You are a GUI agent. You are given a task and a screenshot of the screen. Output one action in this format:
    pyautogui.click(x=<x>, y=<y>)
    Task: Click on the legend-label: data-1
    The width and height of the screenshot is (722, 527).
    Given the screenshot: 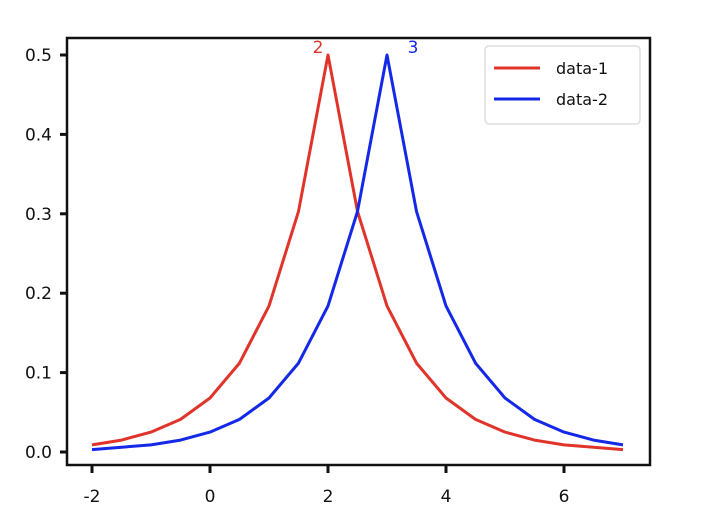 What is the action you would take?
    pyautogui.click(x=582, y=68)
    